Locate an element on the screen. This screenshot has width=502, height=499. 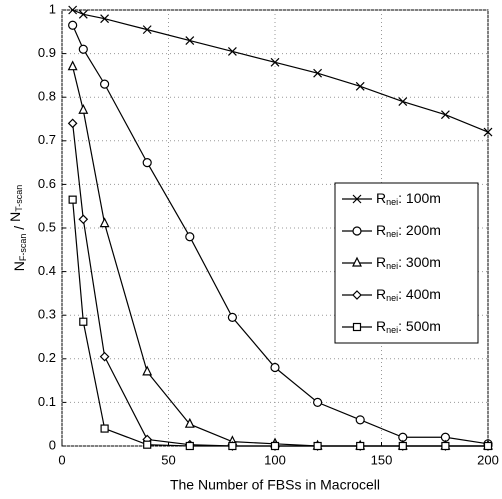
legend-label: Rnei: 300m is located at coordinates (408, 263).